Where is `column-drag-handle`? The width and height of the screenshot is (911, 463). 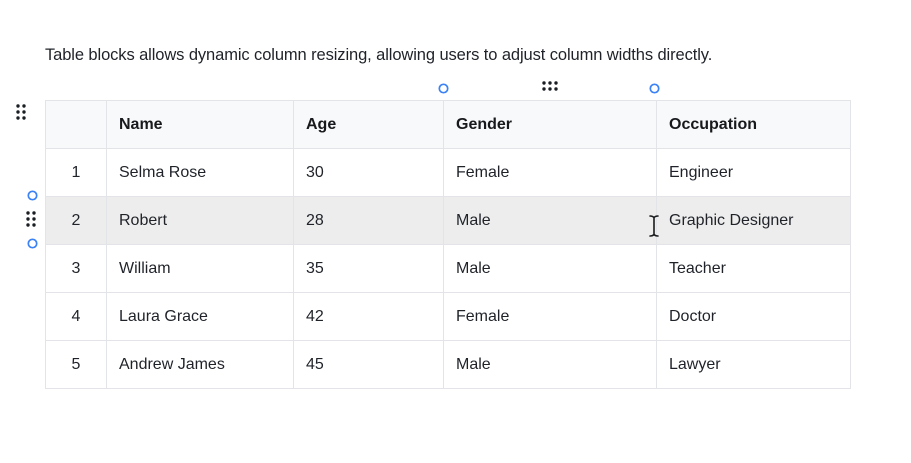 column-drag-handle is located at coordinates (550, 86).